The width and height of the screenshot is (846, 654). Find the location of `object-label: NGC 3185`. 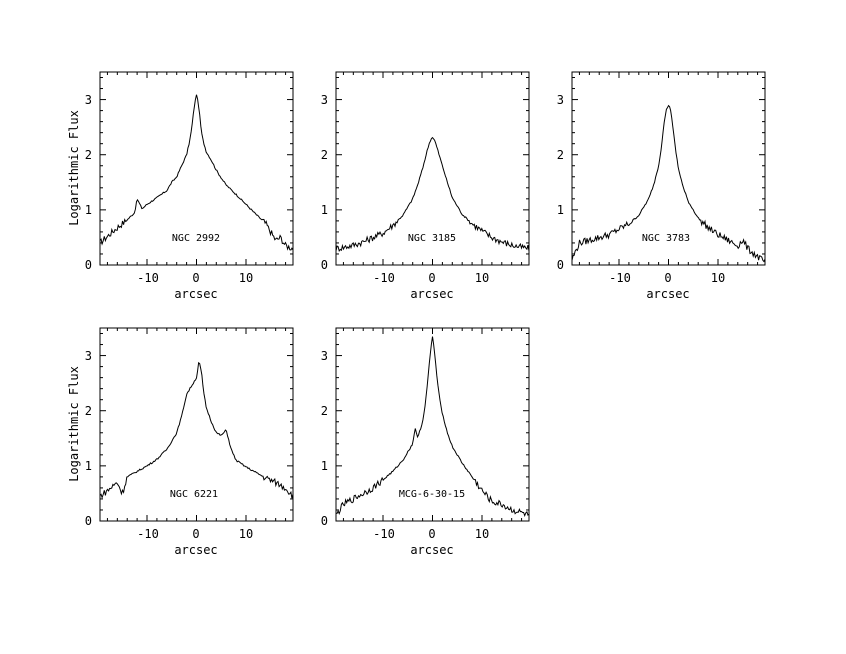

object-label: NGC 3185 is located at coordinates (432, 238).